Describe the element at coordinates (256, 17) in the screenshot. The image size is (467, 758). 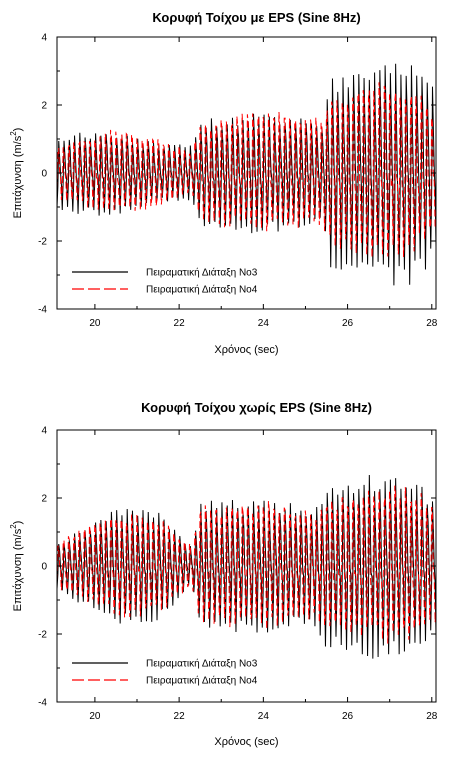
I see `chart-title: Κορυφή Τοίχου με EPS (Sine 8Hz)` at that location.